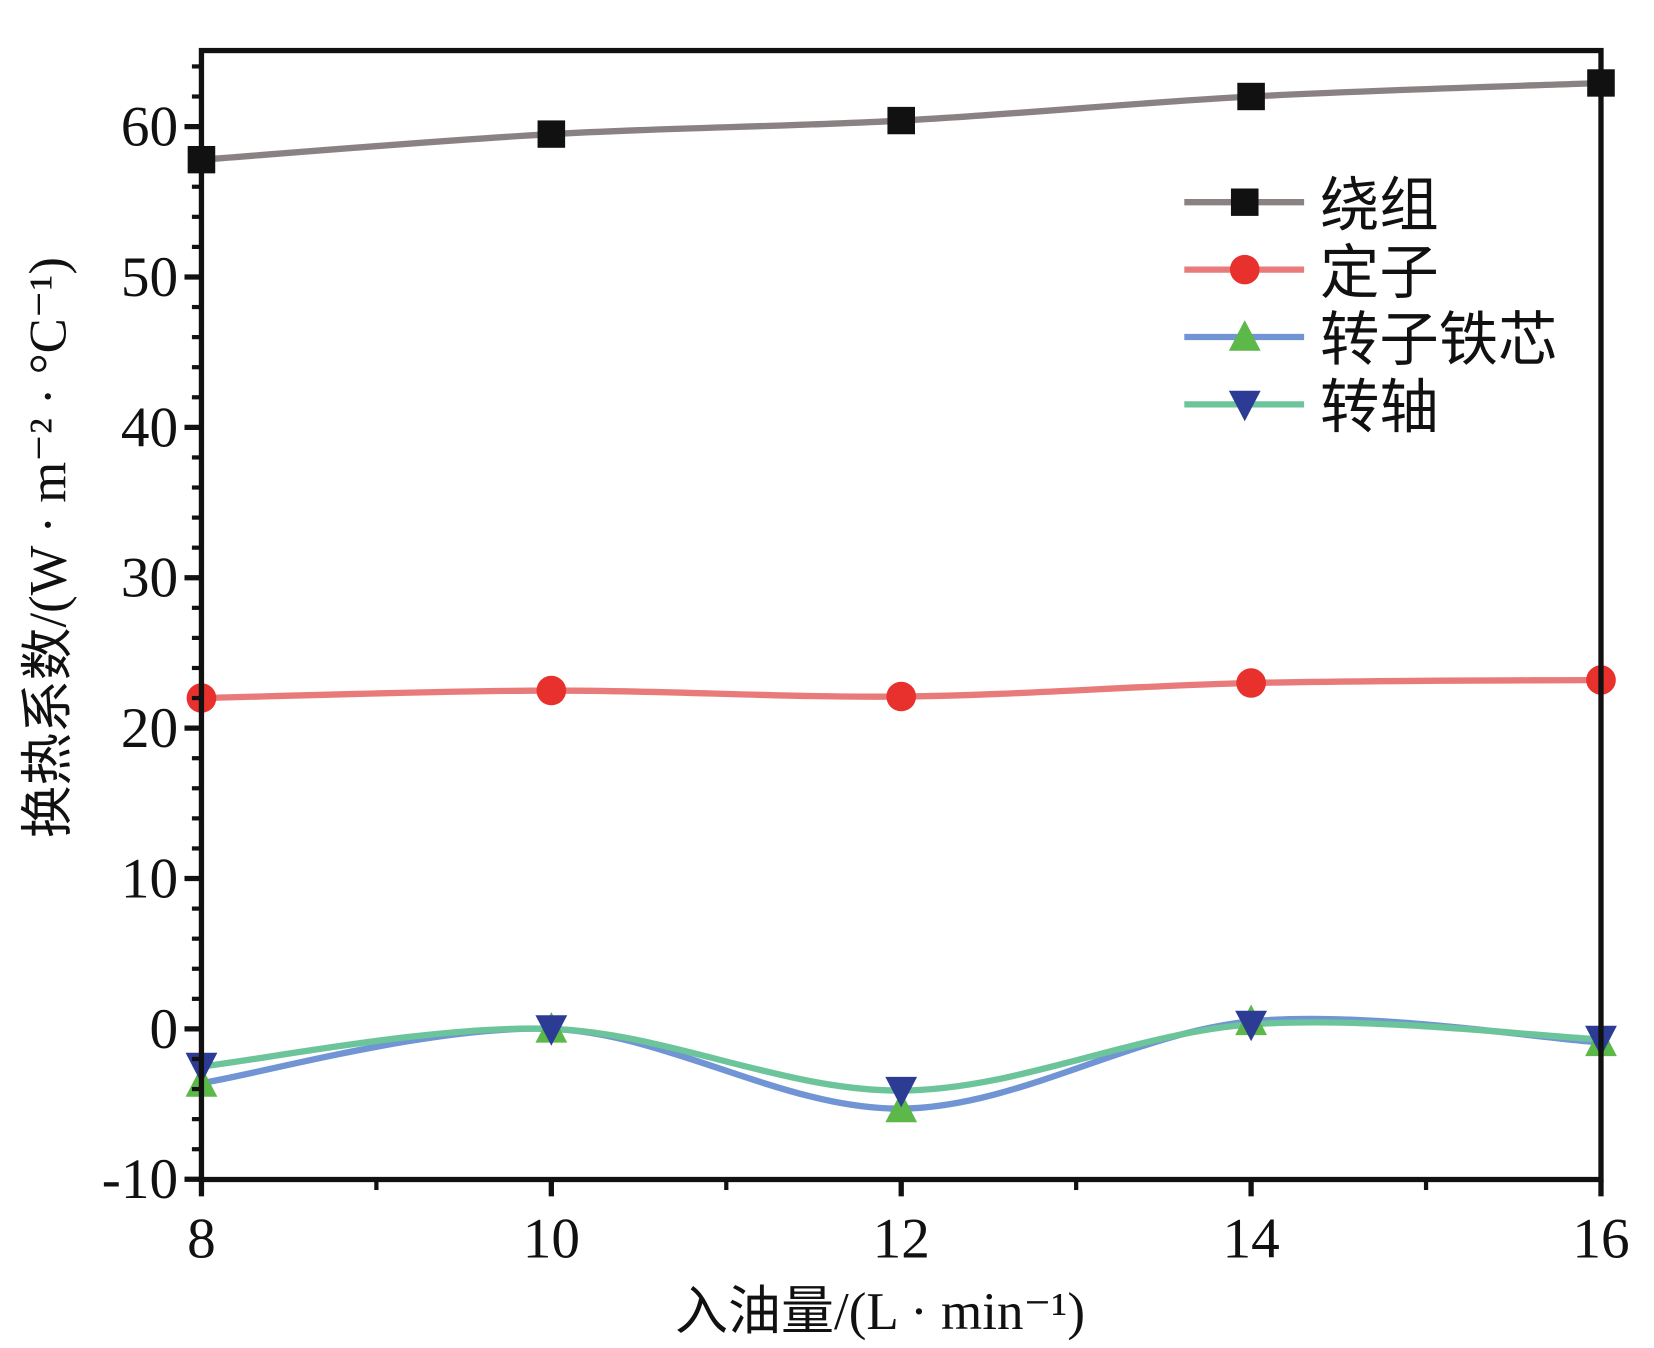 The width and height of the screenshot is (1654, 1348). Describe the element at coordinates (149, 427) in the screenshot. I see `y-tick-label: 40` at that location.